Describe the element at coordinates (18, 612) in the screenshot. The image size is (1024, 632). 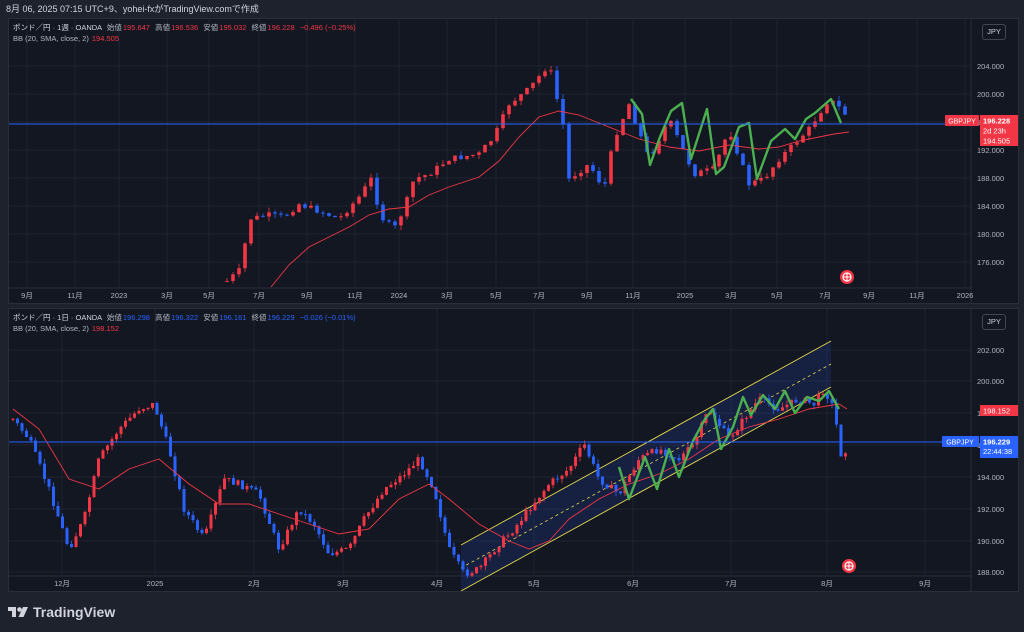
I see `tradingview-logo-icon` at that location.